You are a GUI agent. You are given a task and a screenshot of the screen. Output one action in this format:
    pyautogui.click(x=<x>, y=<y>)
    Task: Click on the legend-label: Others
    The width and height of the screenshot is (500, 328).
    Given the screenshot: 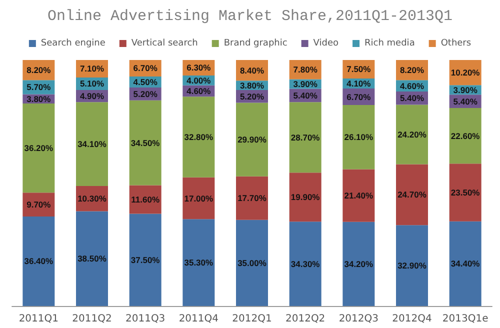 What is the action you would take?
    pyautogui.click(x=456, y=43)
    